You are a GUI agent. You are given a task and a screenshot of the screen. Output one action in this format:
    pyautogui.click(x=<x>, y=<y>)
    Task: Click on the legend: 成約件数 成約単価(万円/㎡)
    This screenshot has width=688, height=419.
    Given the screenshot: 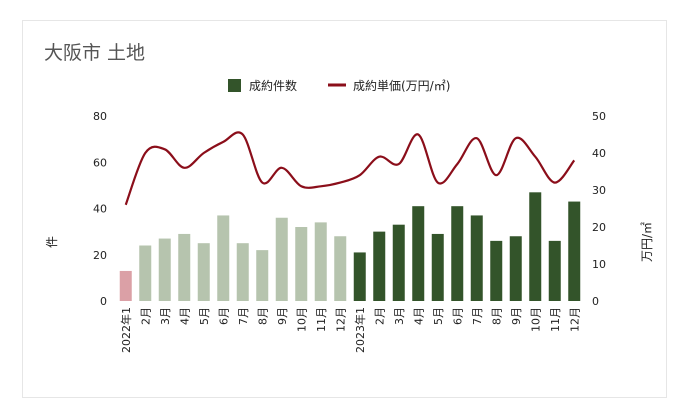 What is the action you would take?
    pyautogui.click(x=339, y=85)
    